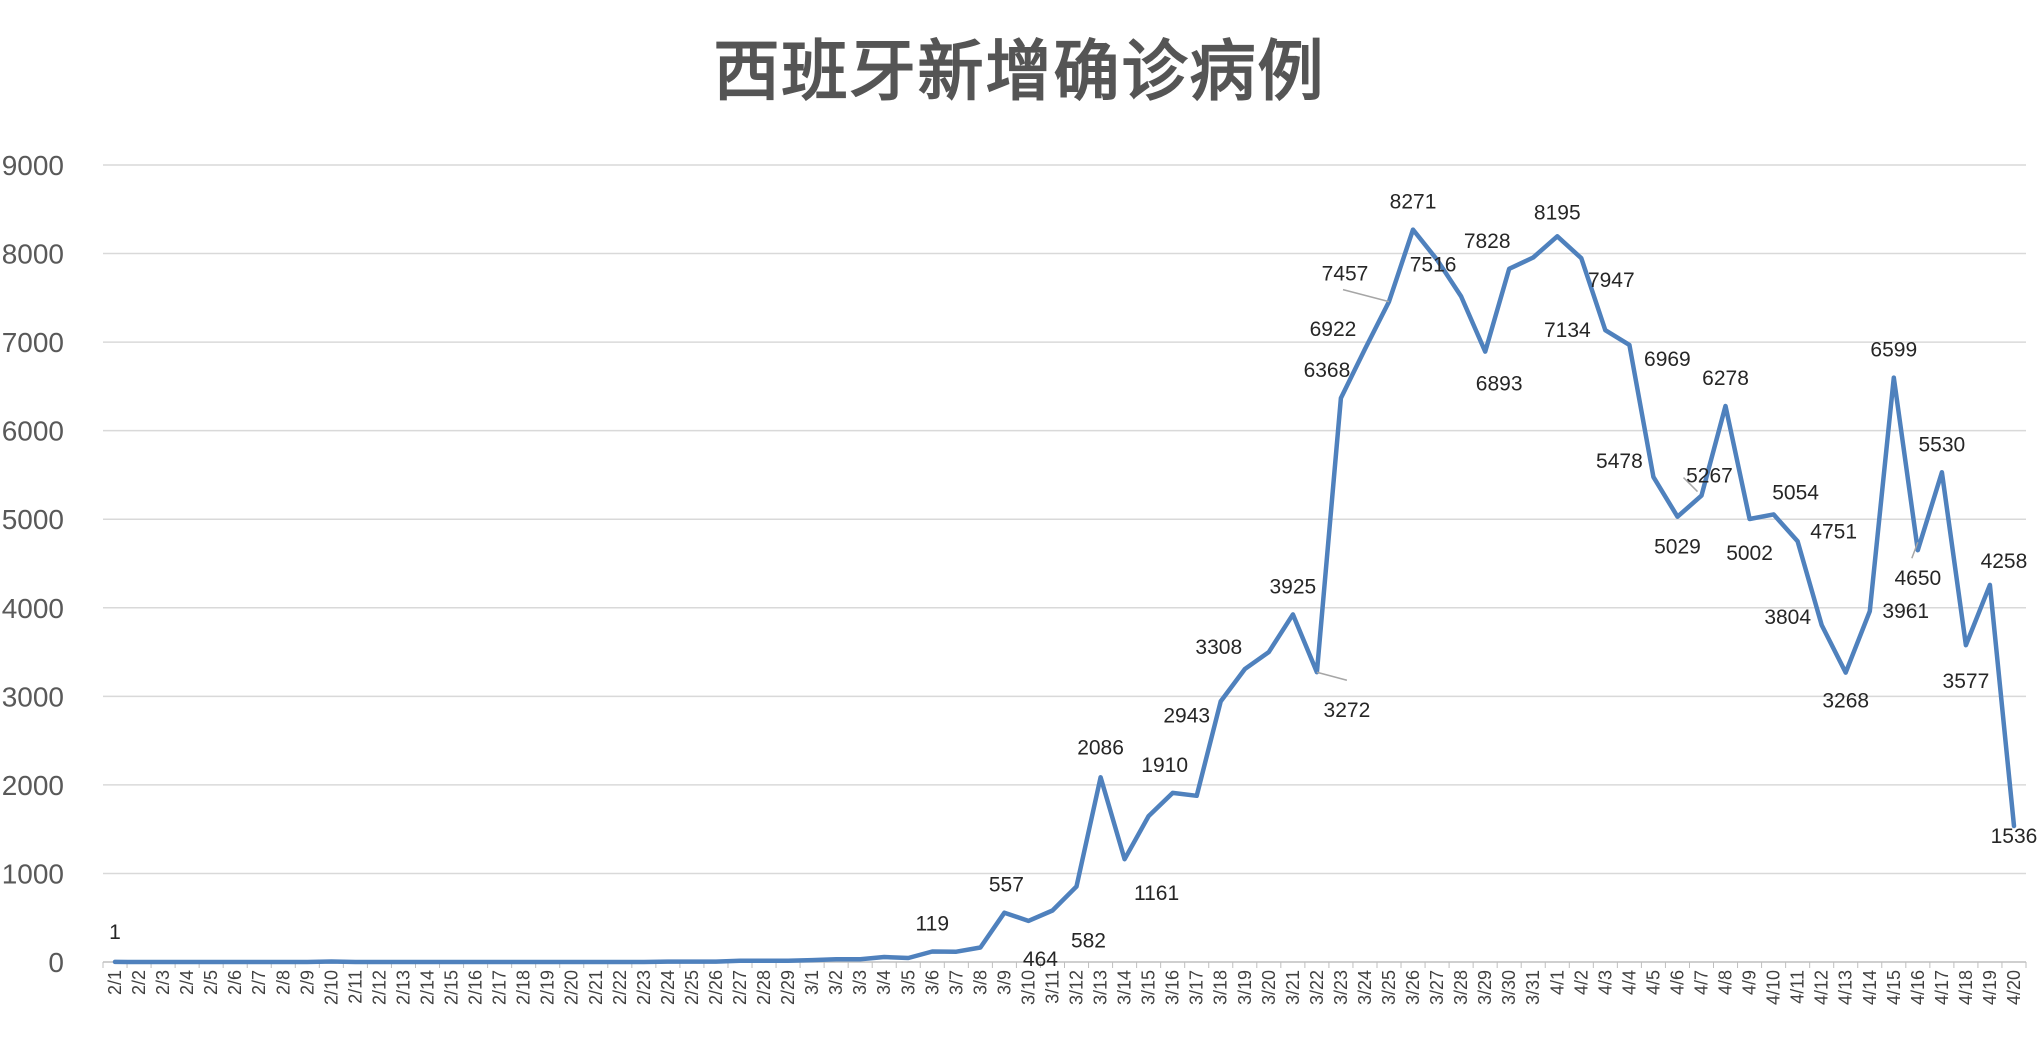 This screenshot has height=1052, width=2039. I want to click on data-label: 3961, so click(1905, 611).